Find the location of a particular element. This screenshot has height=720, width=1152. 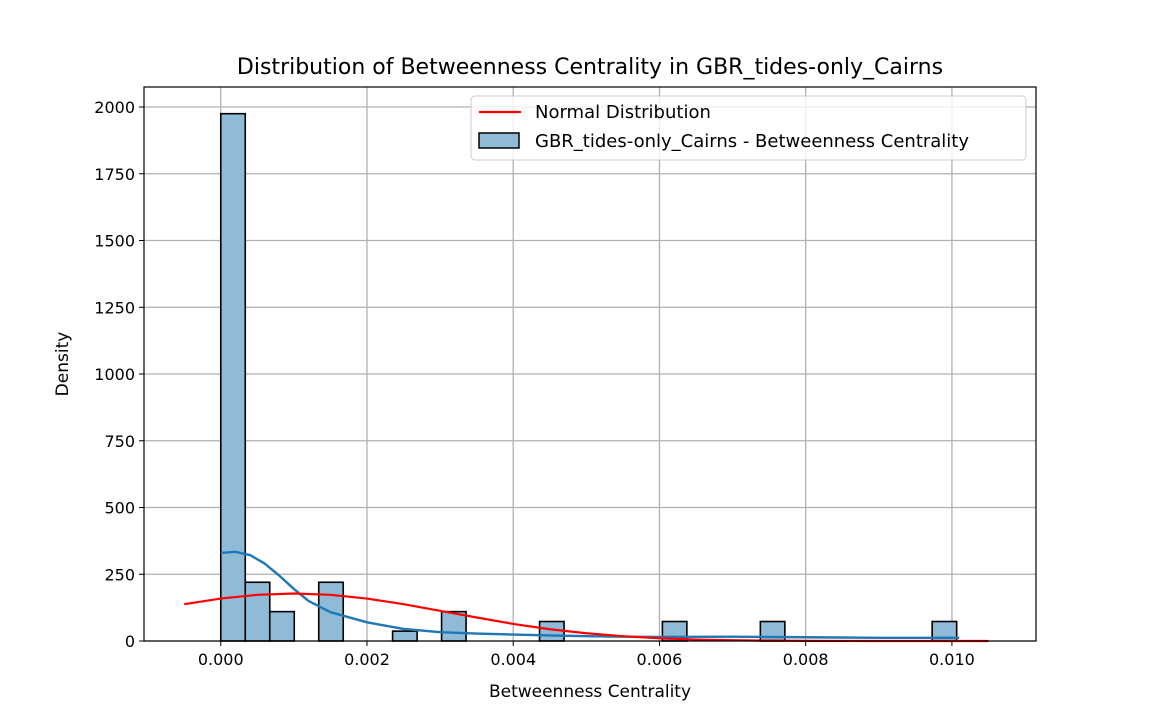

x-tick-label: 0.006 is located at coordinates (660, 659).